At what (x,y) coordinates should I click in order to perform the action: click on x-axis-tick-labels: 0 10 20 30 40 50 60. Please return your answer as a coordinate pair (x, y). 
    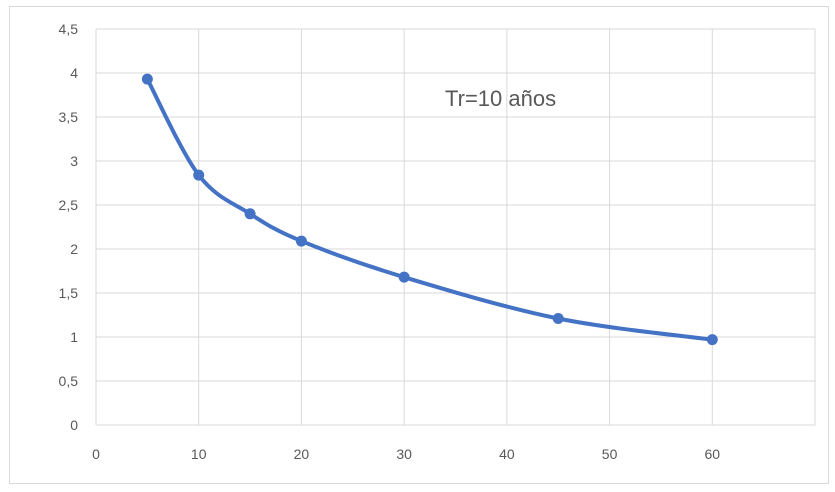
    Looking at the image, I should click on (406, 454).